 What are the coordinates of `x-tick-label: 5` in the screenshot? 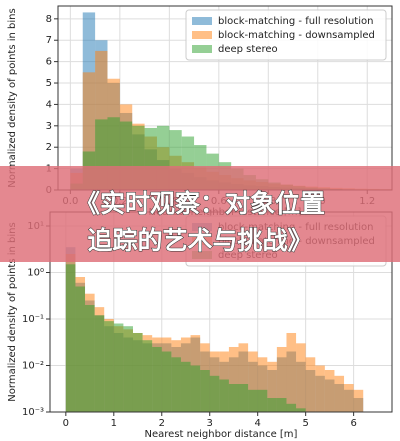 It's located at (305, 423).